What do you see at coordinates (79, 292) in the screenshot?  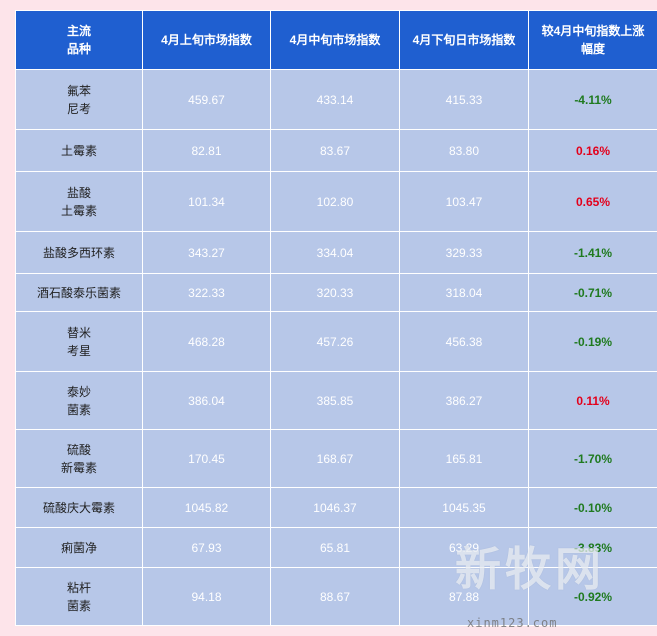 I see `product-cell: 酒石酸泰乐菌素` at bounding box center [79, 292].